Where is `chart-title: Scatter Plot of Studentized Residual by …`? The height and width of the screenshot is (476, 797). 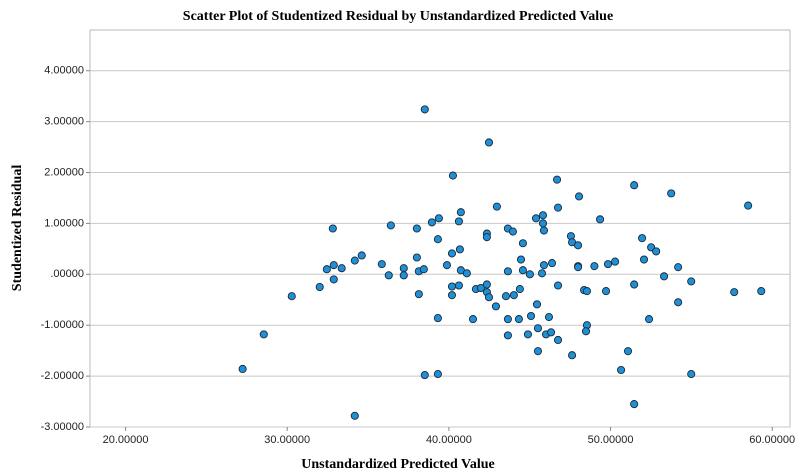
chart-title: Scatter Plot of Studentized Residual by … is located at coordinates (398, 16).